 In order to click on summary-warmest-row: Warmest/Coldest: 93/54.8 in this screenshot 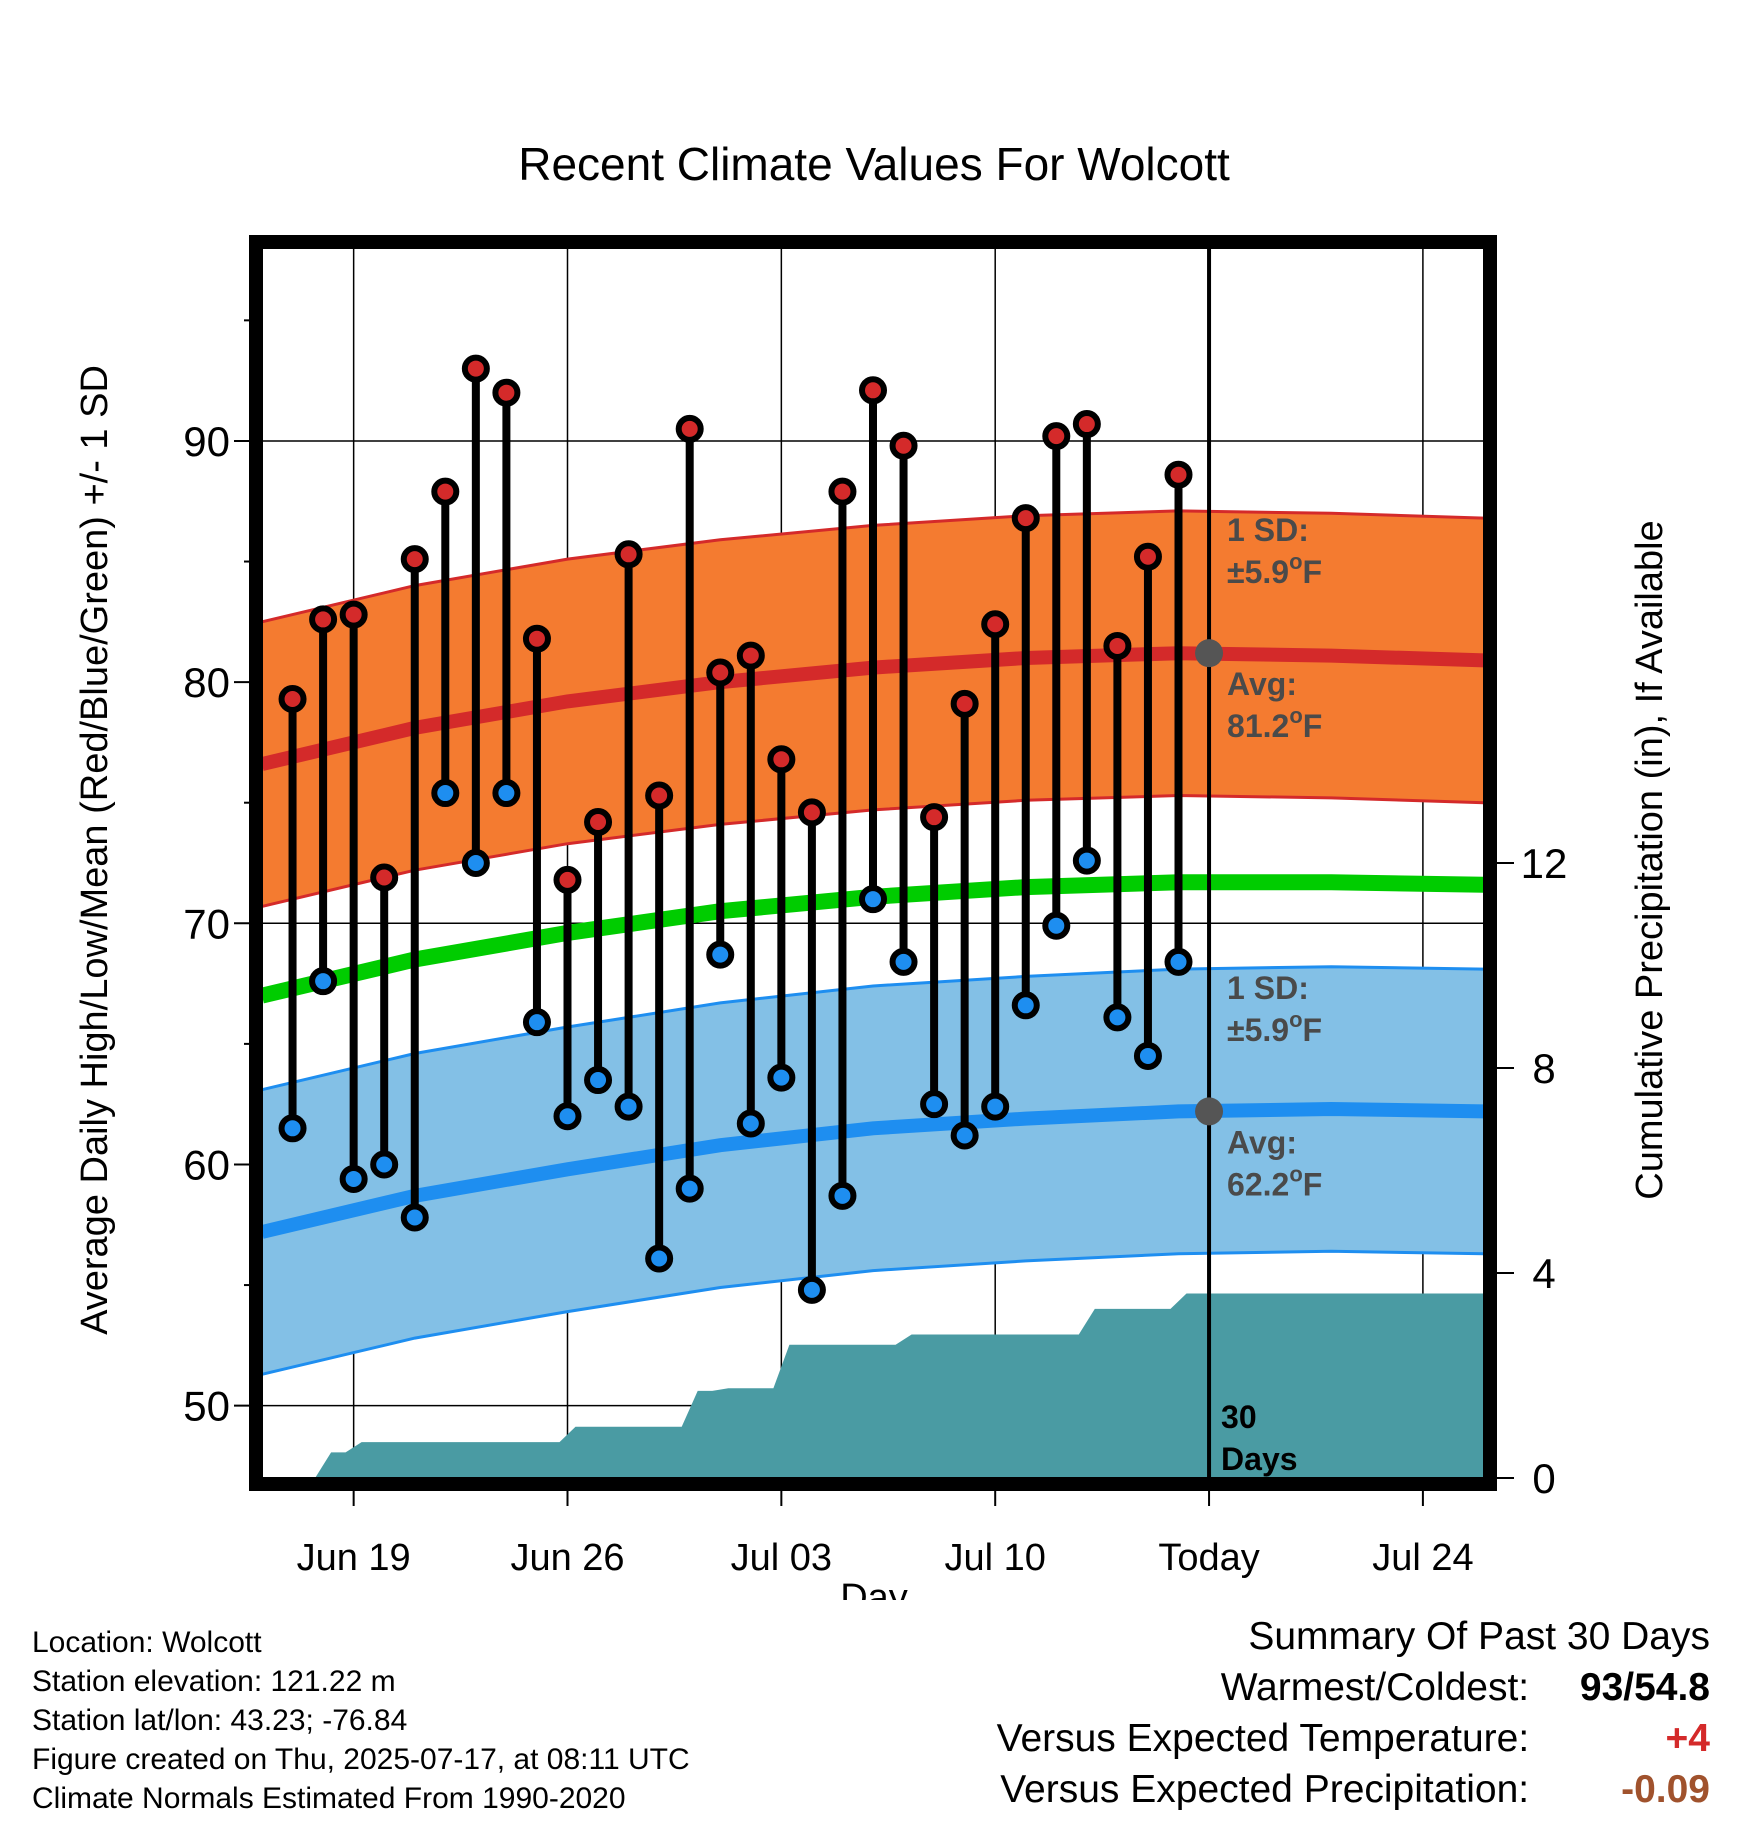, I will do `click(1353, 1691)`.